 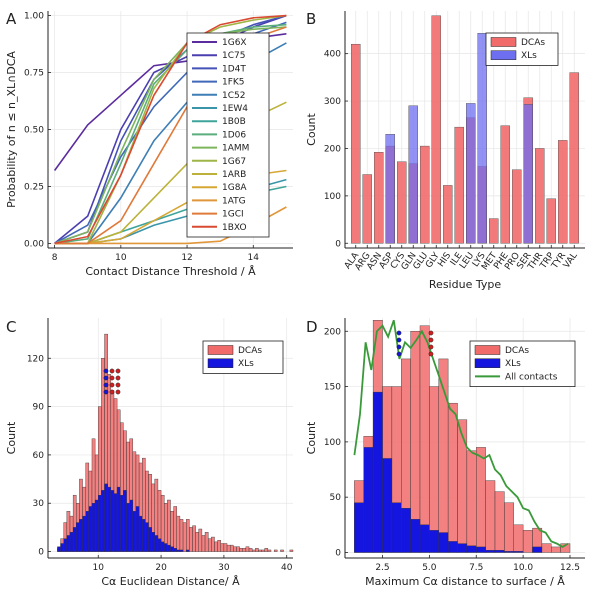 I want to click on legend-label: 1D4T, so click(x=234, y=69).